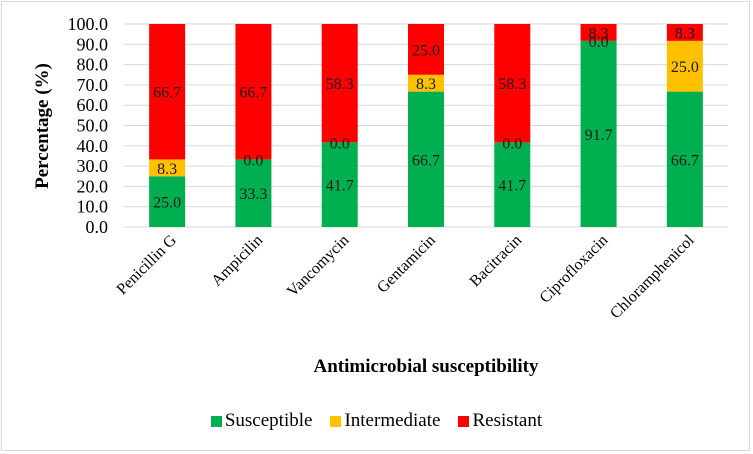 This screenshot has width=753, height=454. I want to click on data-label-susceptible: 25.0, so click(167, 203).